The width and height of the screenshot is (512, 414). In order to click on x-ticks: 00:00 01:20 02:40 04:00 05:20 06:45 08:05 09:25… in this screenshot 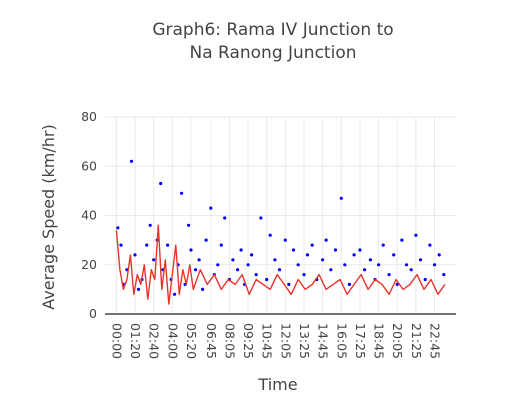, I will do `click(275, 341)`.